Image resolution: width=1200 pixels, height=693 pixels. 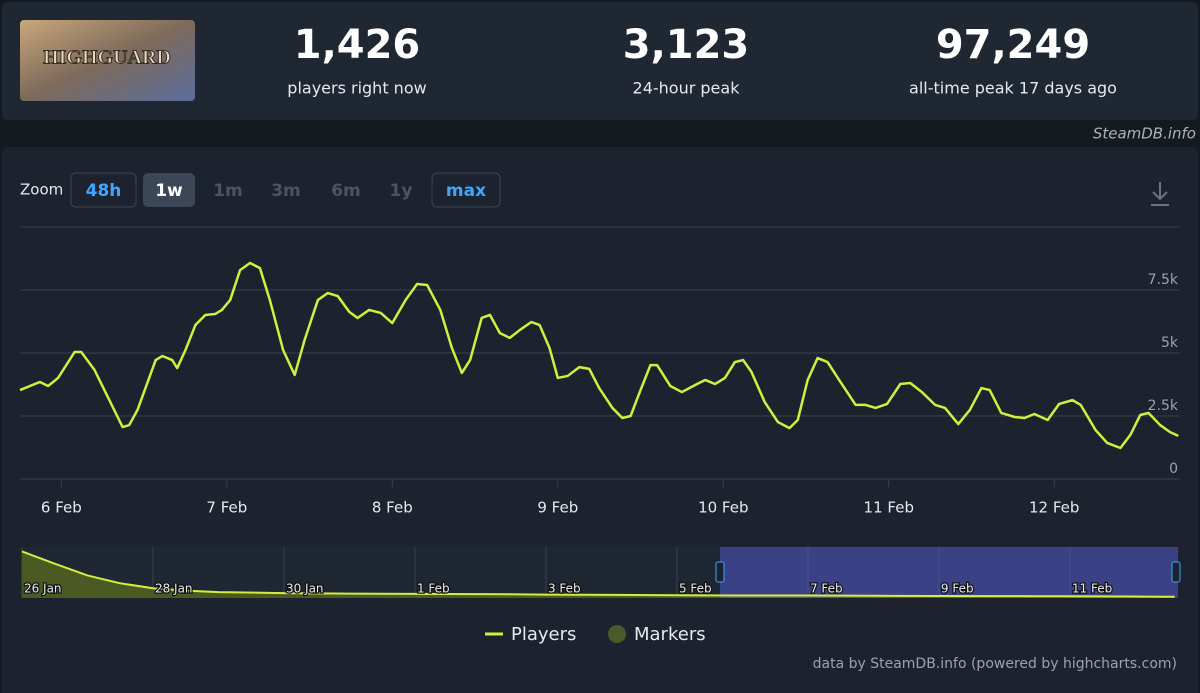 I want to click on x-tick-label: 10 Feb, so click(x=723, y=508).